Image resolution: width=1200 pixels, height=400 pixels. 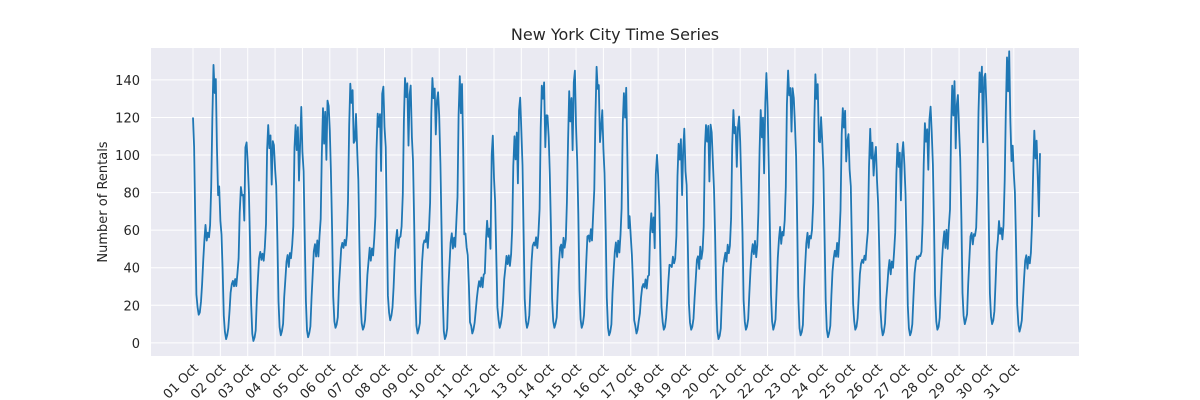 I want to click on y-axis-label: Number of Rentals, so click(x=103, y=201).